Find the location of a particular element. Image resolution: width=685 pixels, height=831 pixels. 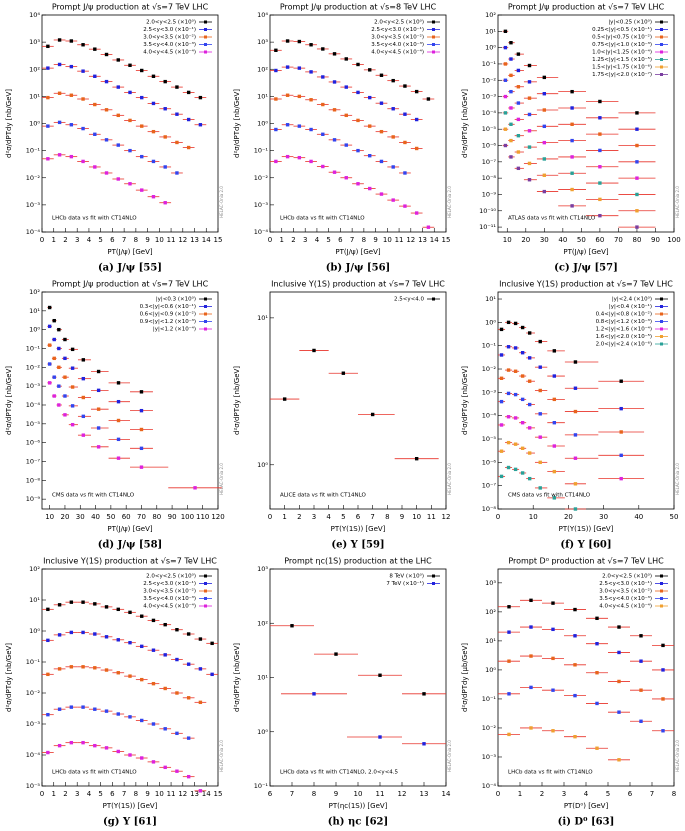

x-tick-label: 10 is located at coordinates (533, 517).